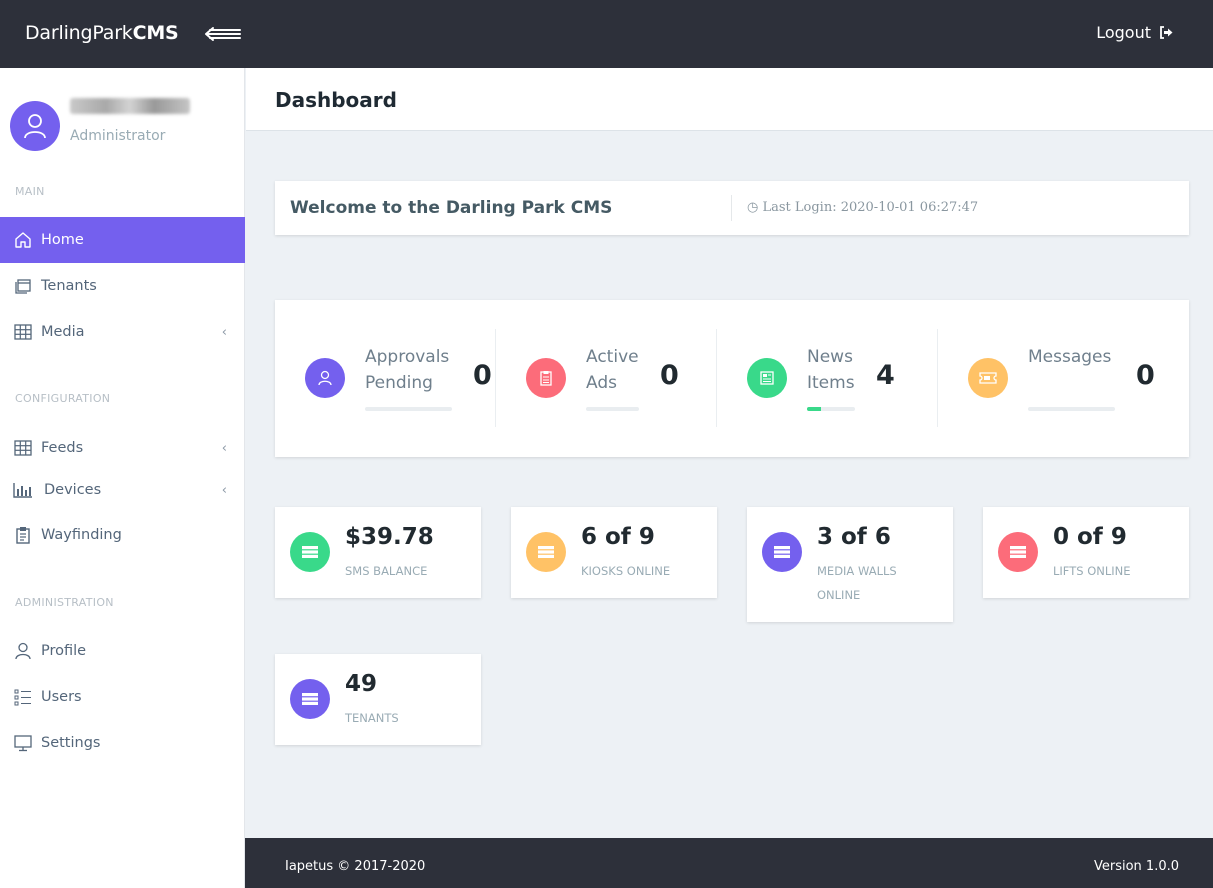  Describe the element at coordinates (729, 863) in the screenshot. I see `footer: Iapetus © 2017-2020 Version 1.0.0` at that location.